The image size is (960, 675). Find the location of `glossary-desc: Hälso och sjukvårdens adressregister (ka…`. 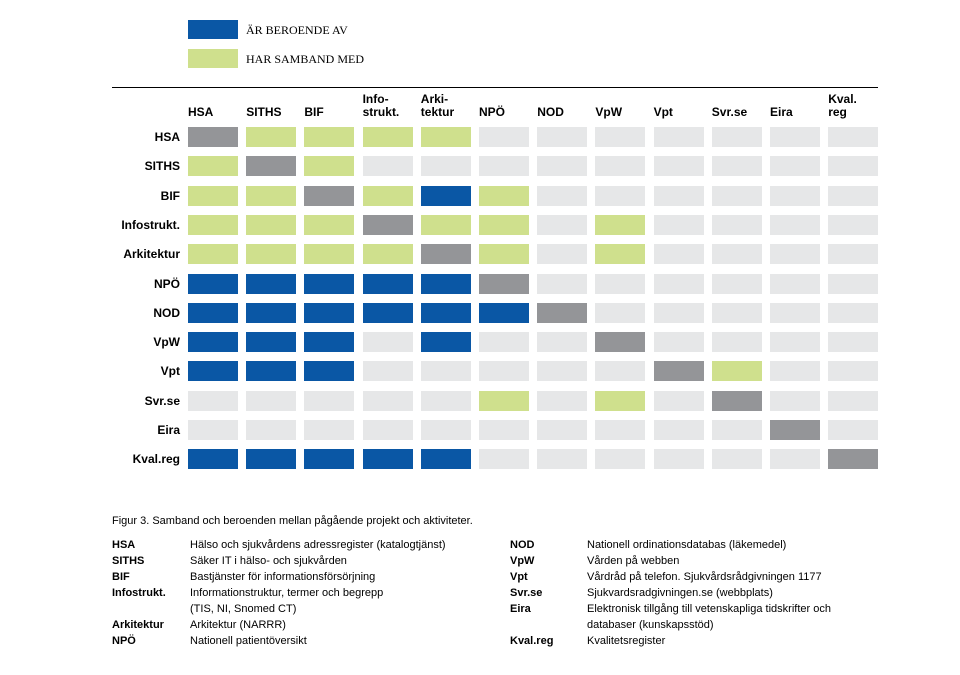

glossary-desc: Hälso och sjukvårdens adressregister (ka… is located at coordinates (318, 545).